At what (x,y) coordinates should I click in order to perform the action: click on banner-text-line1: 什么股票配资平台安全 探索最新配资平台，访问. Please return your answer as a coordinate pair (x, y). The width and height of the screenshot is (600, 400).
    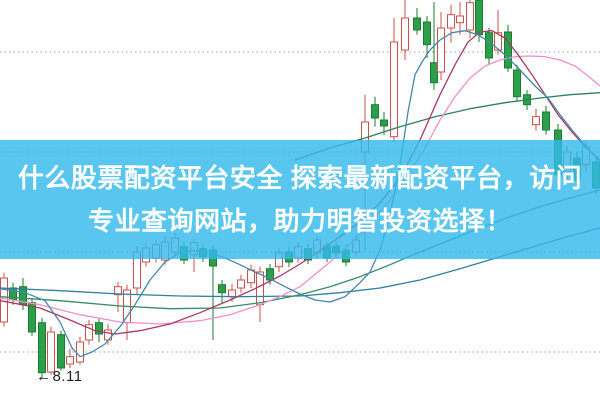
    Looking at the image, I should click on (300, 178).